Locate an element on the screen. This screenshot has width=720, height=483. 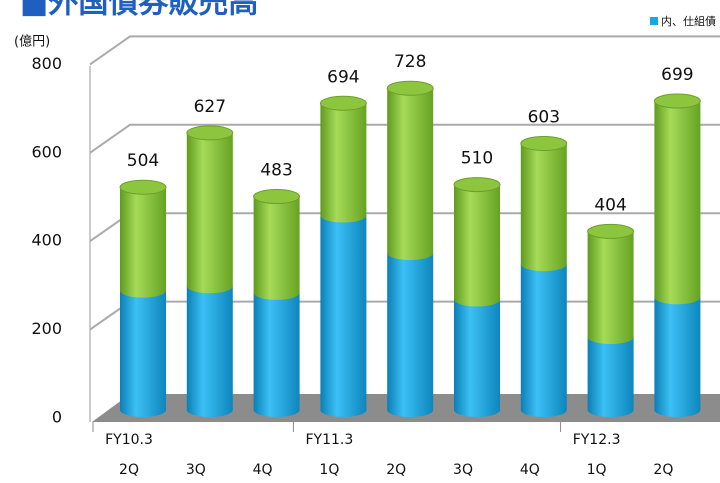
fiscal-label: FY10.3 is located at coordinates (129, 440).